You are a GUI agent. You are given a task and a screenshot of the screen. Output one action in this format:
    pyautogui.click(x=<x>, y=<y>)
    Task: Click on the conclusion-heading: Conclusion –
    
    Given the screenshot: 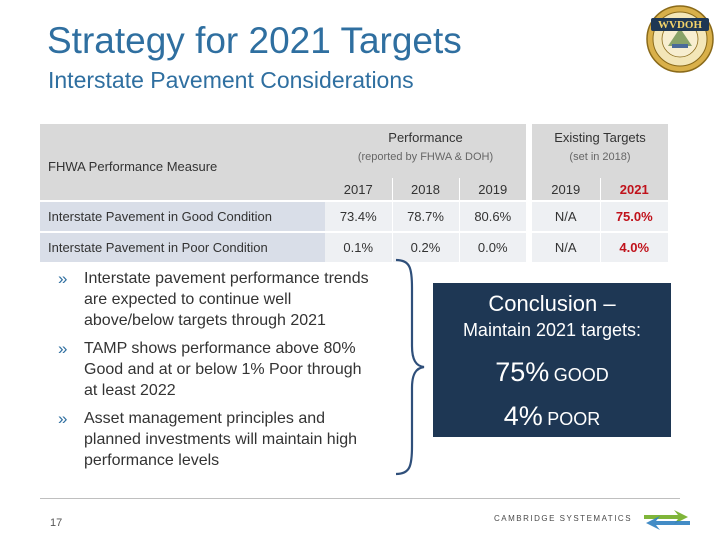 What is the action you would take?
    pyautogui.click(x=552, y=303)
    